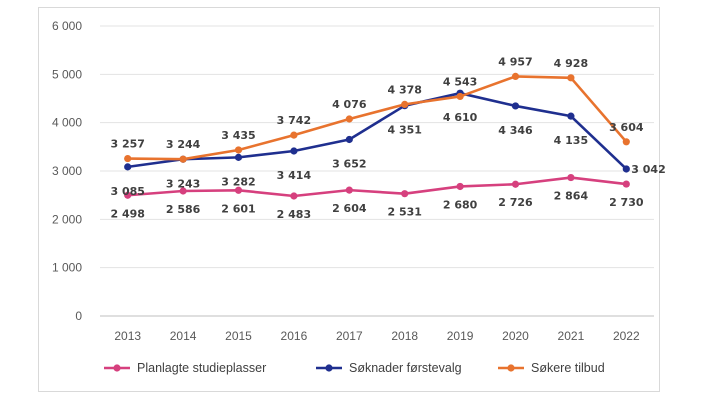 The width and height of the screenshot is (706, 403). What do you see at coordinates (67, 74) in the screenshot?
I see `y-tick-label: 5 000` at bounding box center [67, 74].